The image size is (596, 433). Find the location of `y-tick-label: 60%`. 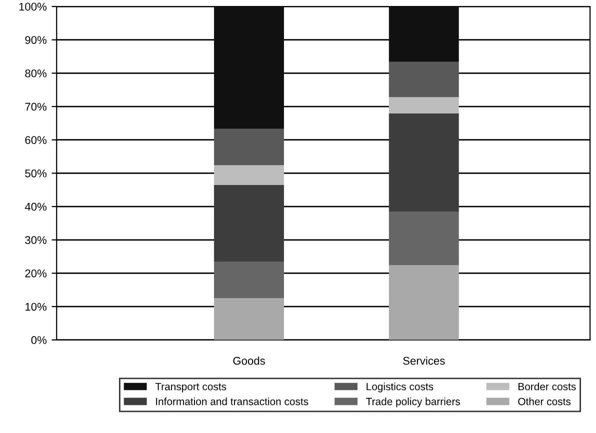

y-tick-label: 60% is located at coordinates (36, 140).